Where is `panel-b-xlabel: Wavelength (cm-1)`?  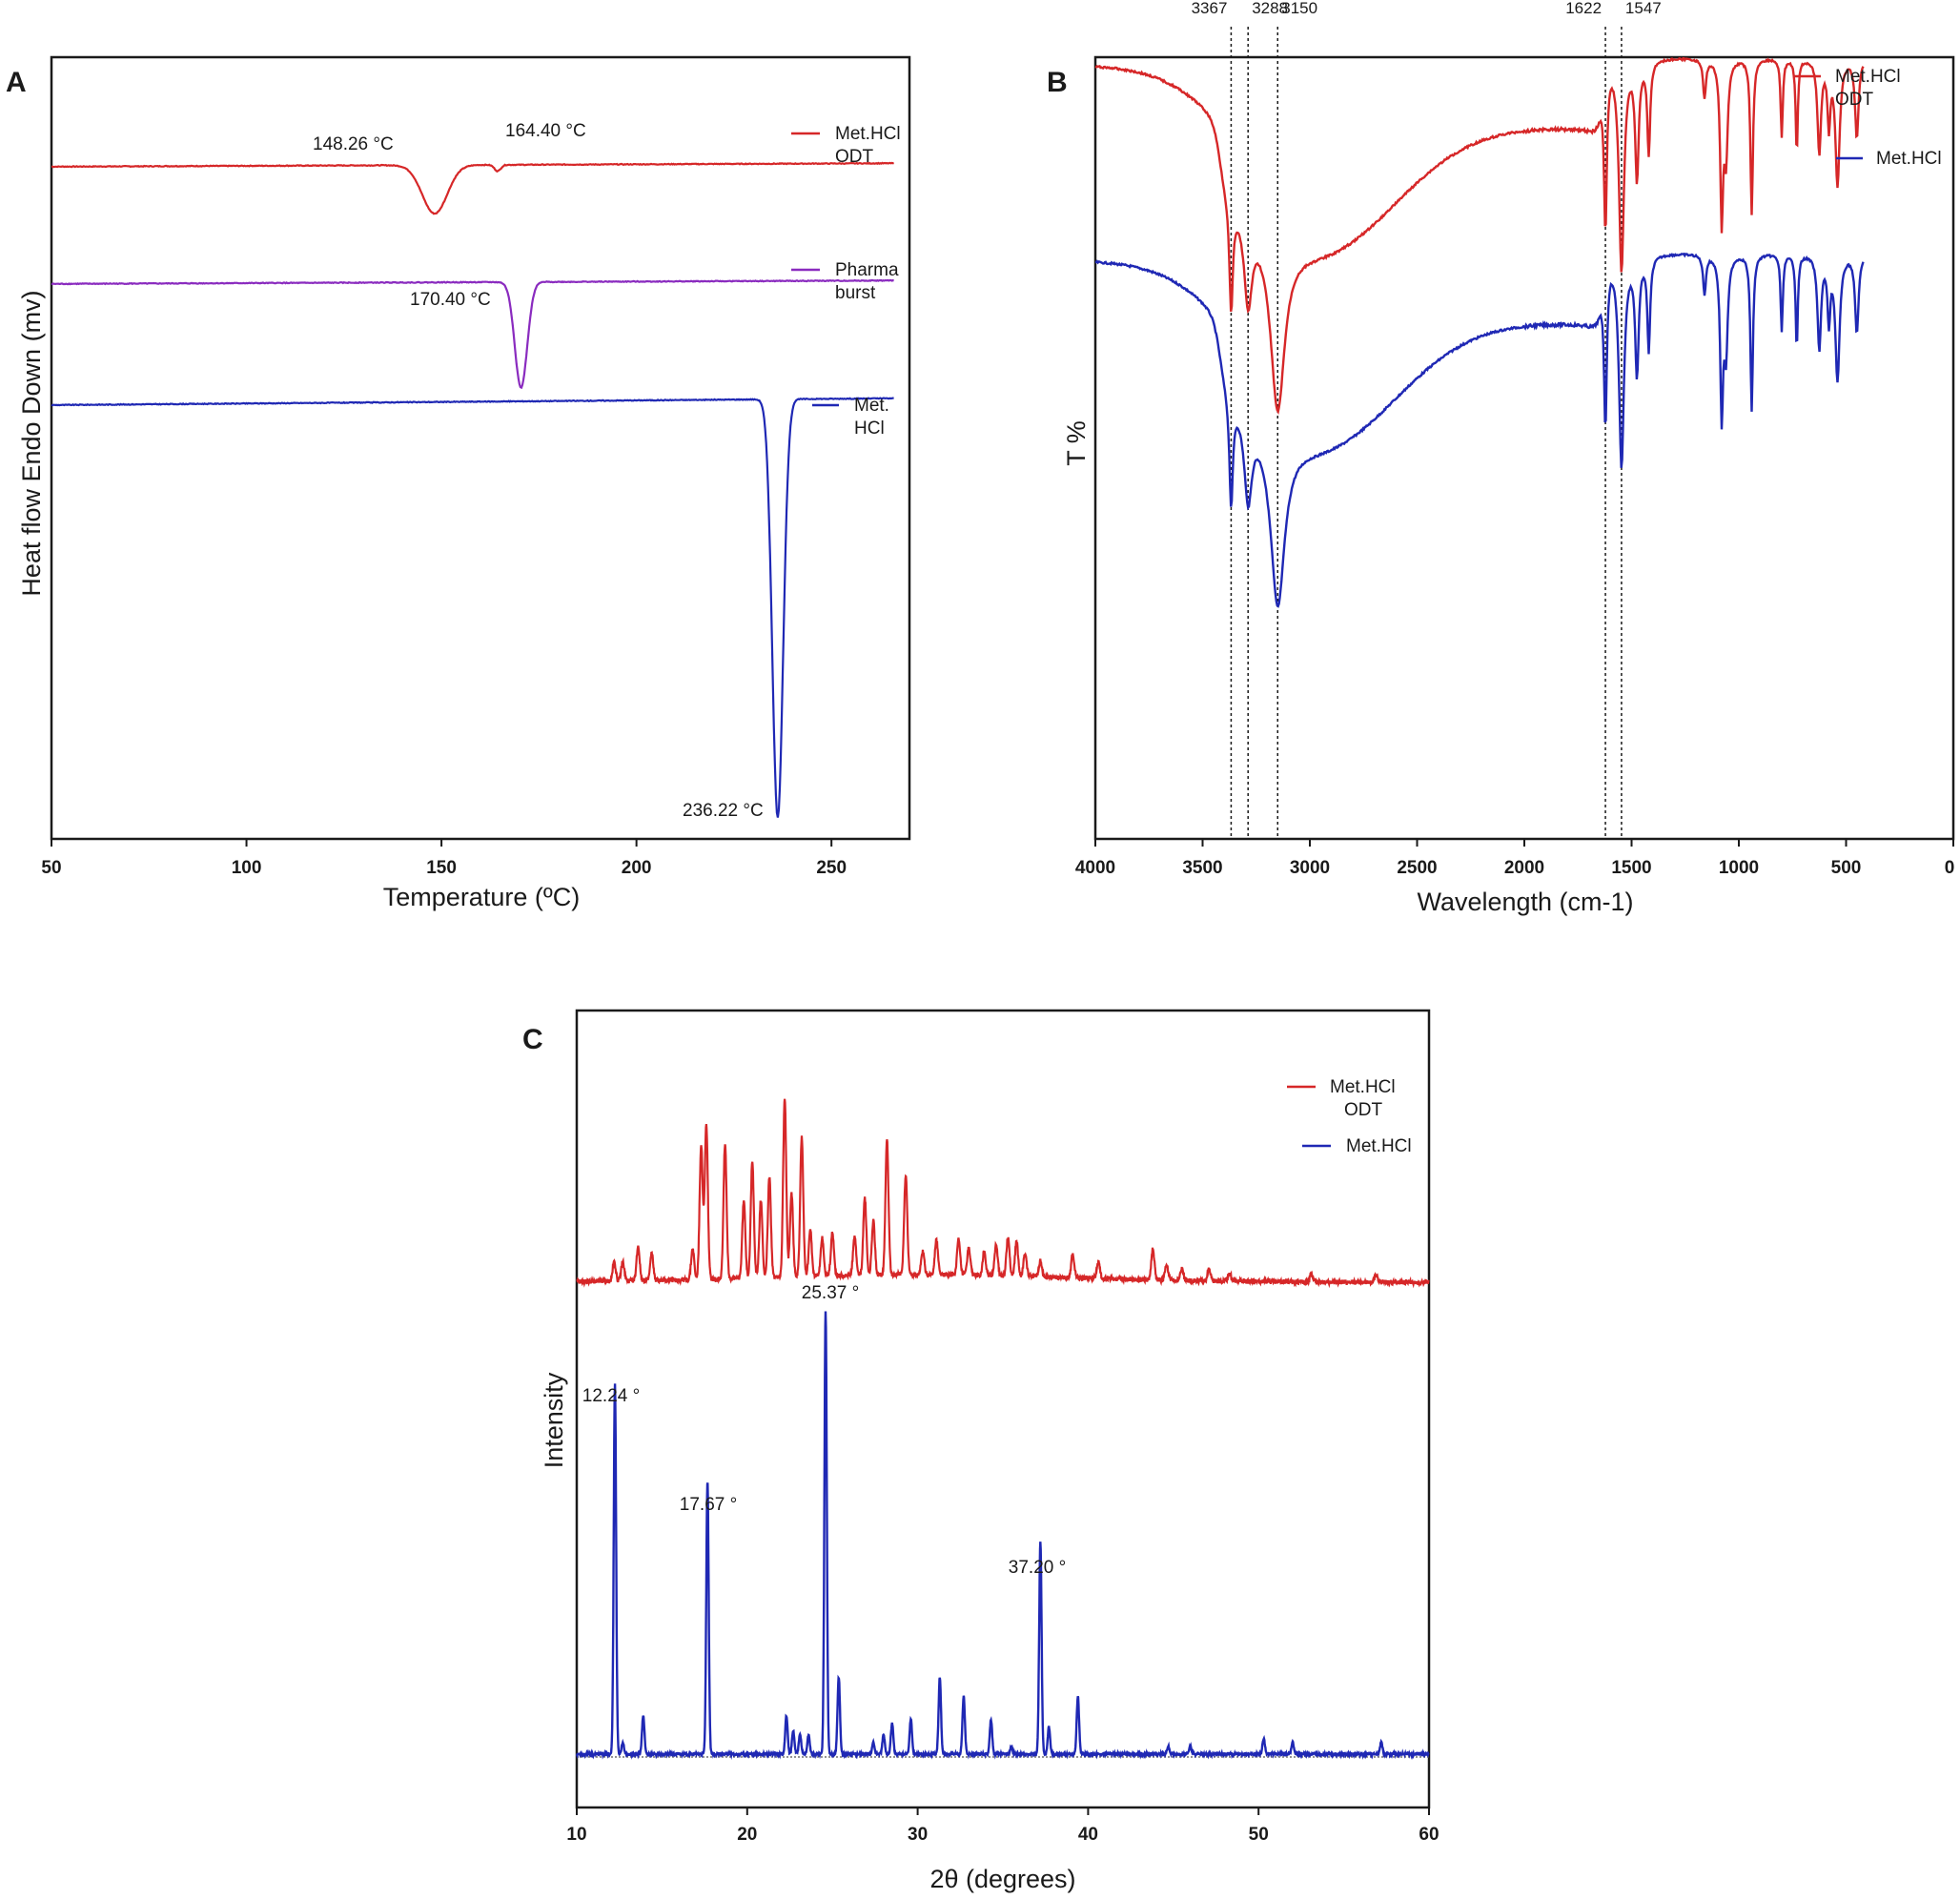 panel-b-xlabel: Wavelength (cm-1) is located at coordinates (1525, 902).